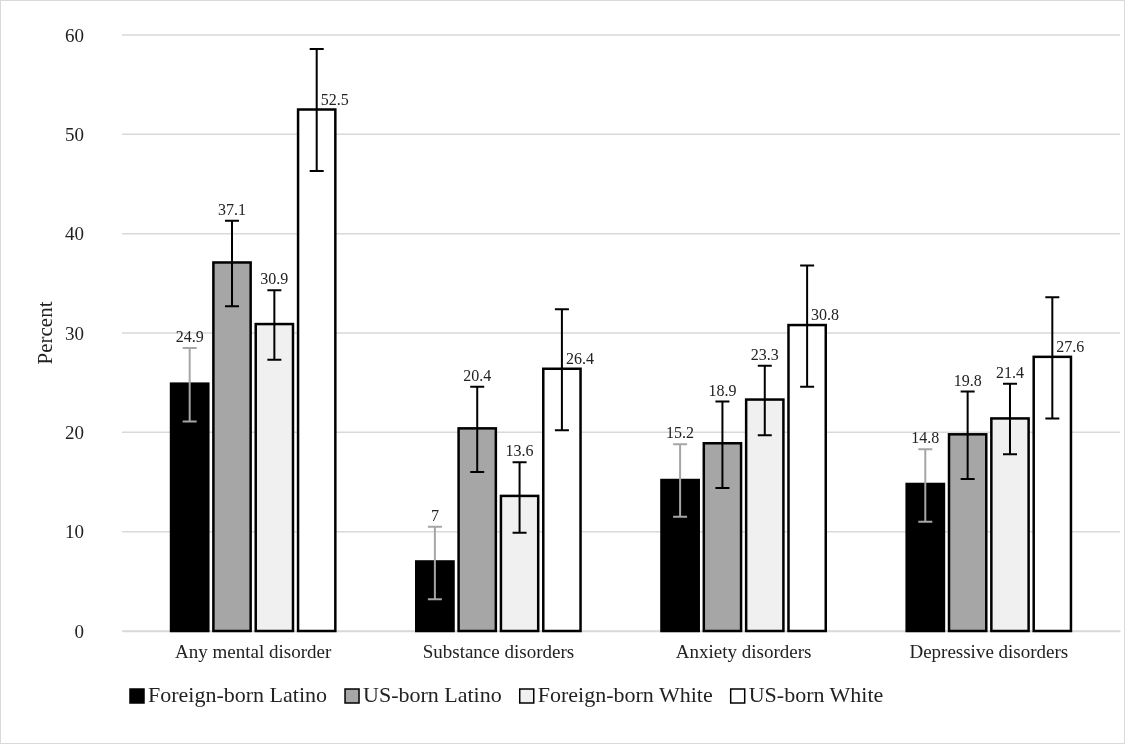 The image size is (1136, 744). I want to click on y-axis-title: Percent, so click(45, 333).